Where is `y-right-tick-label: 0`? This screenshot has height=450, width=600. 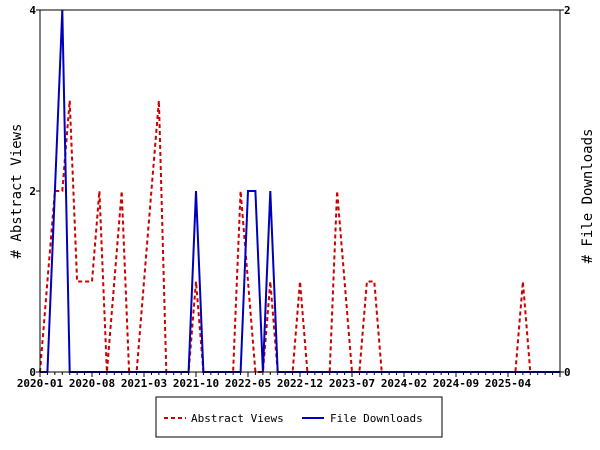 y-right-tick-label: 0 is located at coordinates (567, 372).